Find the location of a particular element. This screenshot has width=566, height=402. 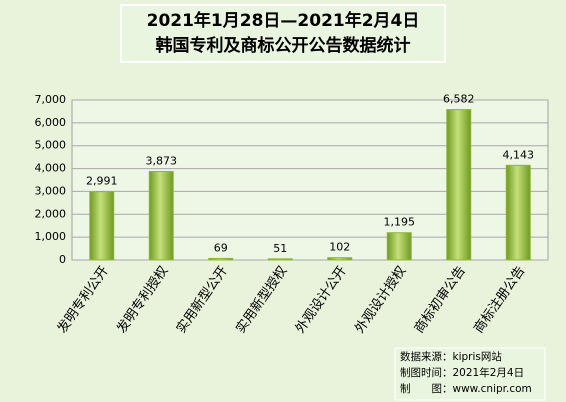

y-tick-label: 1,000 is located at coordinates (51, 236).